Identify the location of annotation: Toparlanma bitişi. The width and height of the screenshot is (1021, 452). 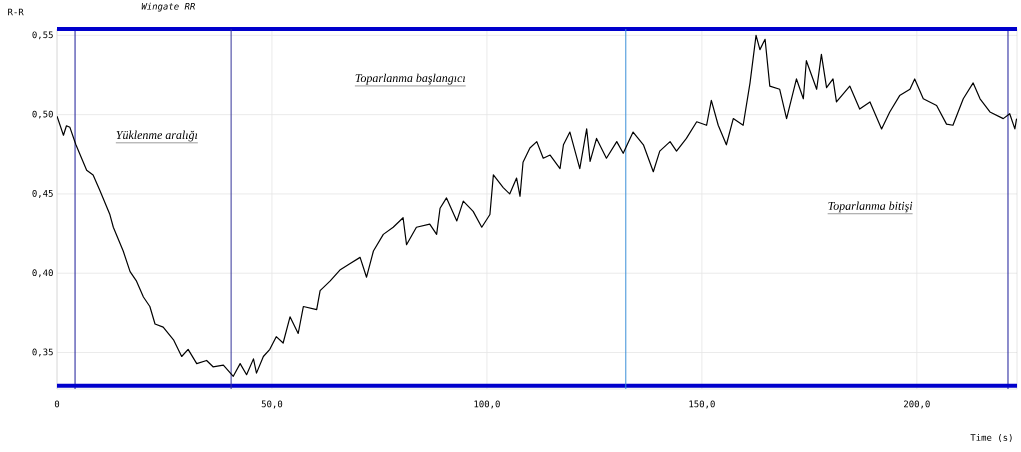
(870, 207).